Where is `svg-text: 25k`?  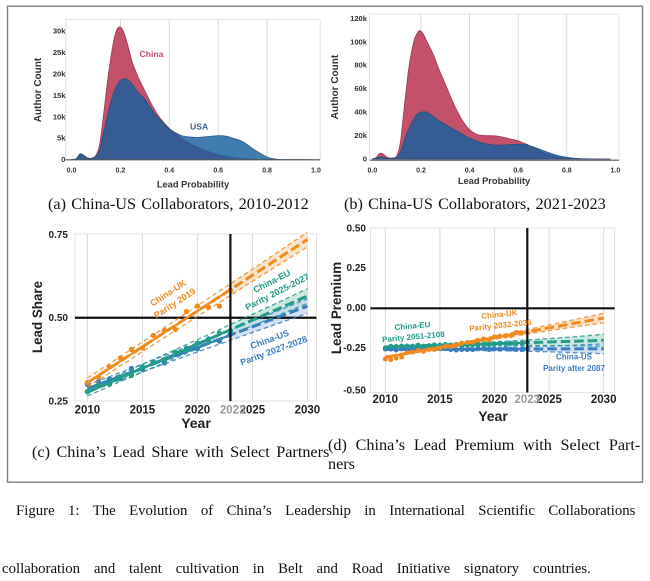
svg-text: 25k is located at coordinates (59, 52).